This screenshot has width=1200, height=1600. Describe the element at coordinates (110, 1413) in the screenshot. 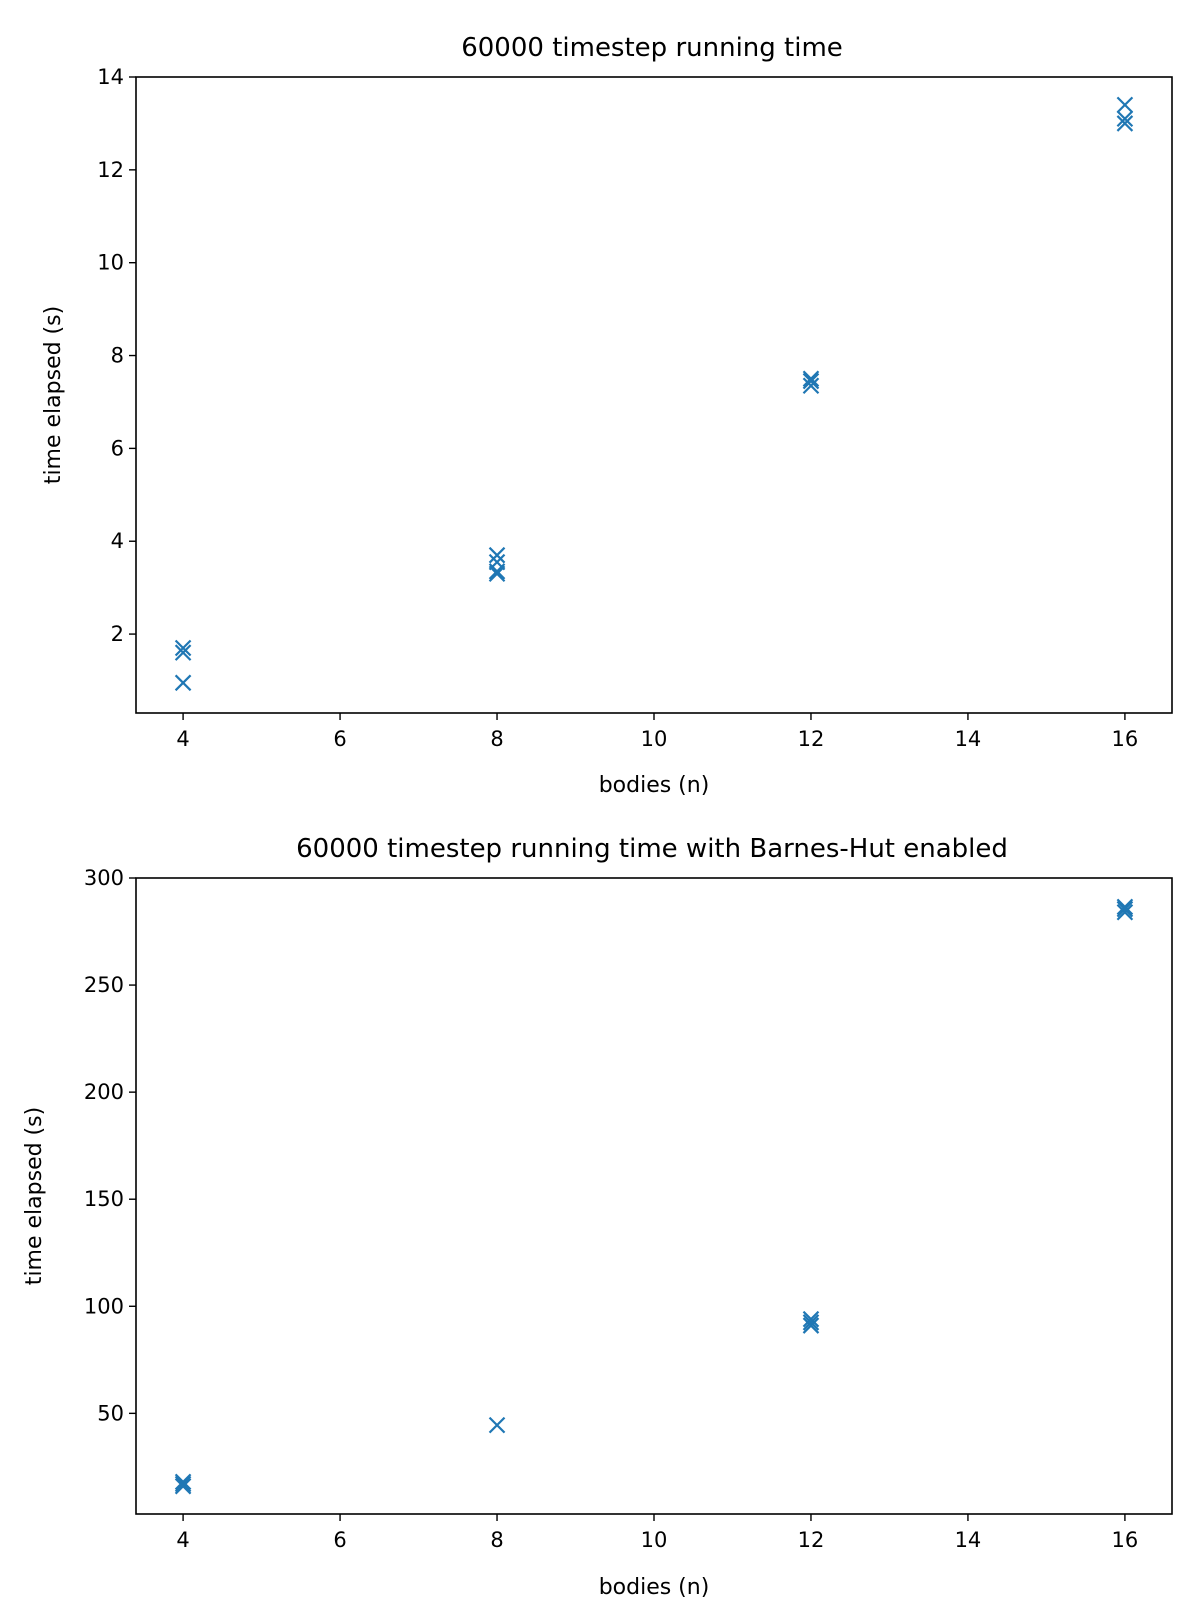

I see `y-tick-label: 50` at that location.